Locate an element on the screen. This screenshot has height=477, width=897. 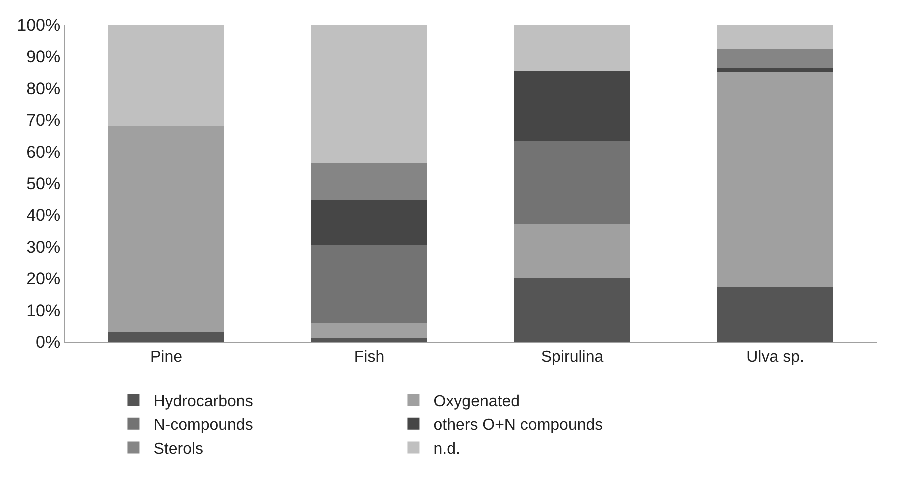
x-tick-label: Pine is located at coordinates (166, 357).